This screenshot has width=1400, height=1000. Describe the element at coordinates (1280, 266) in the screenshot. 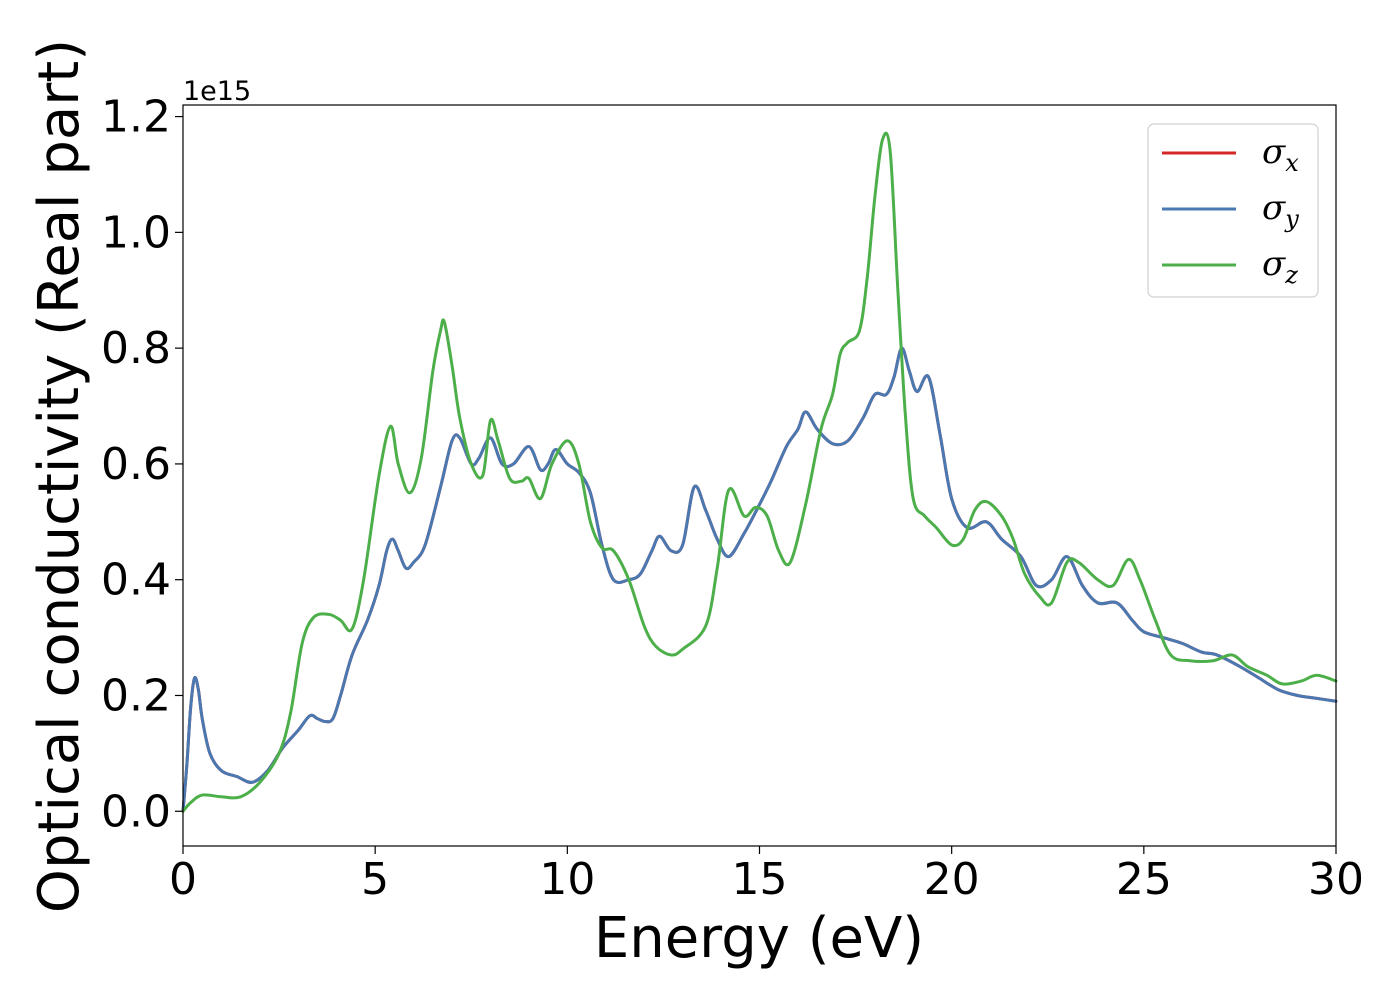

I see `legend-label-z: σz` at that location.